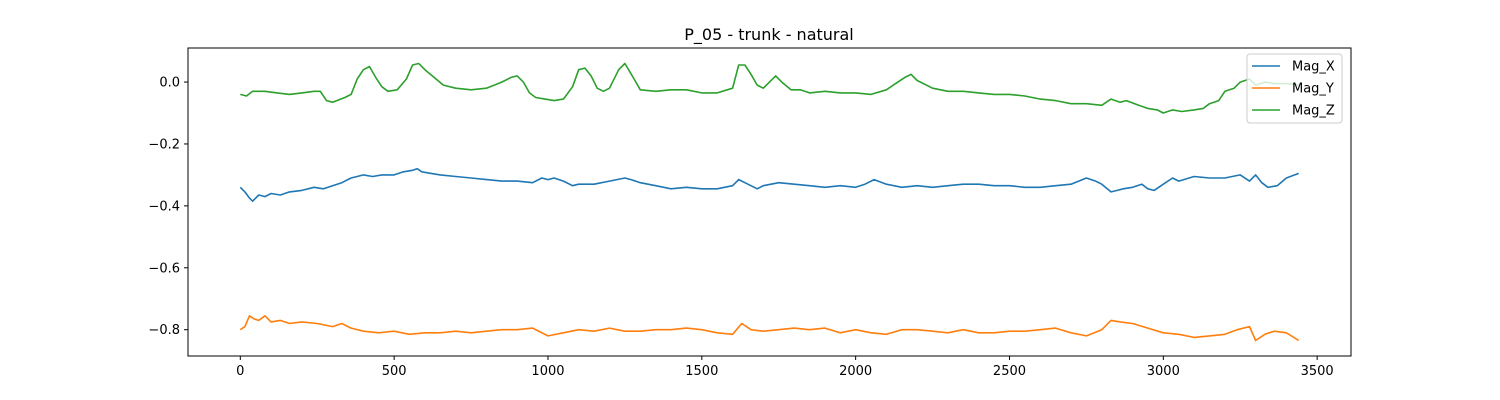 The height and width of the screenshot is (400, 1500). I want to click on y-tick-label: −0.6, so click(164, 268).